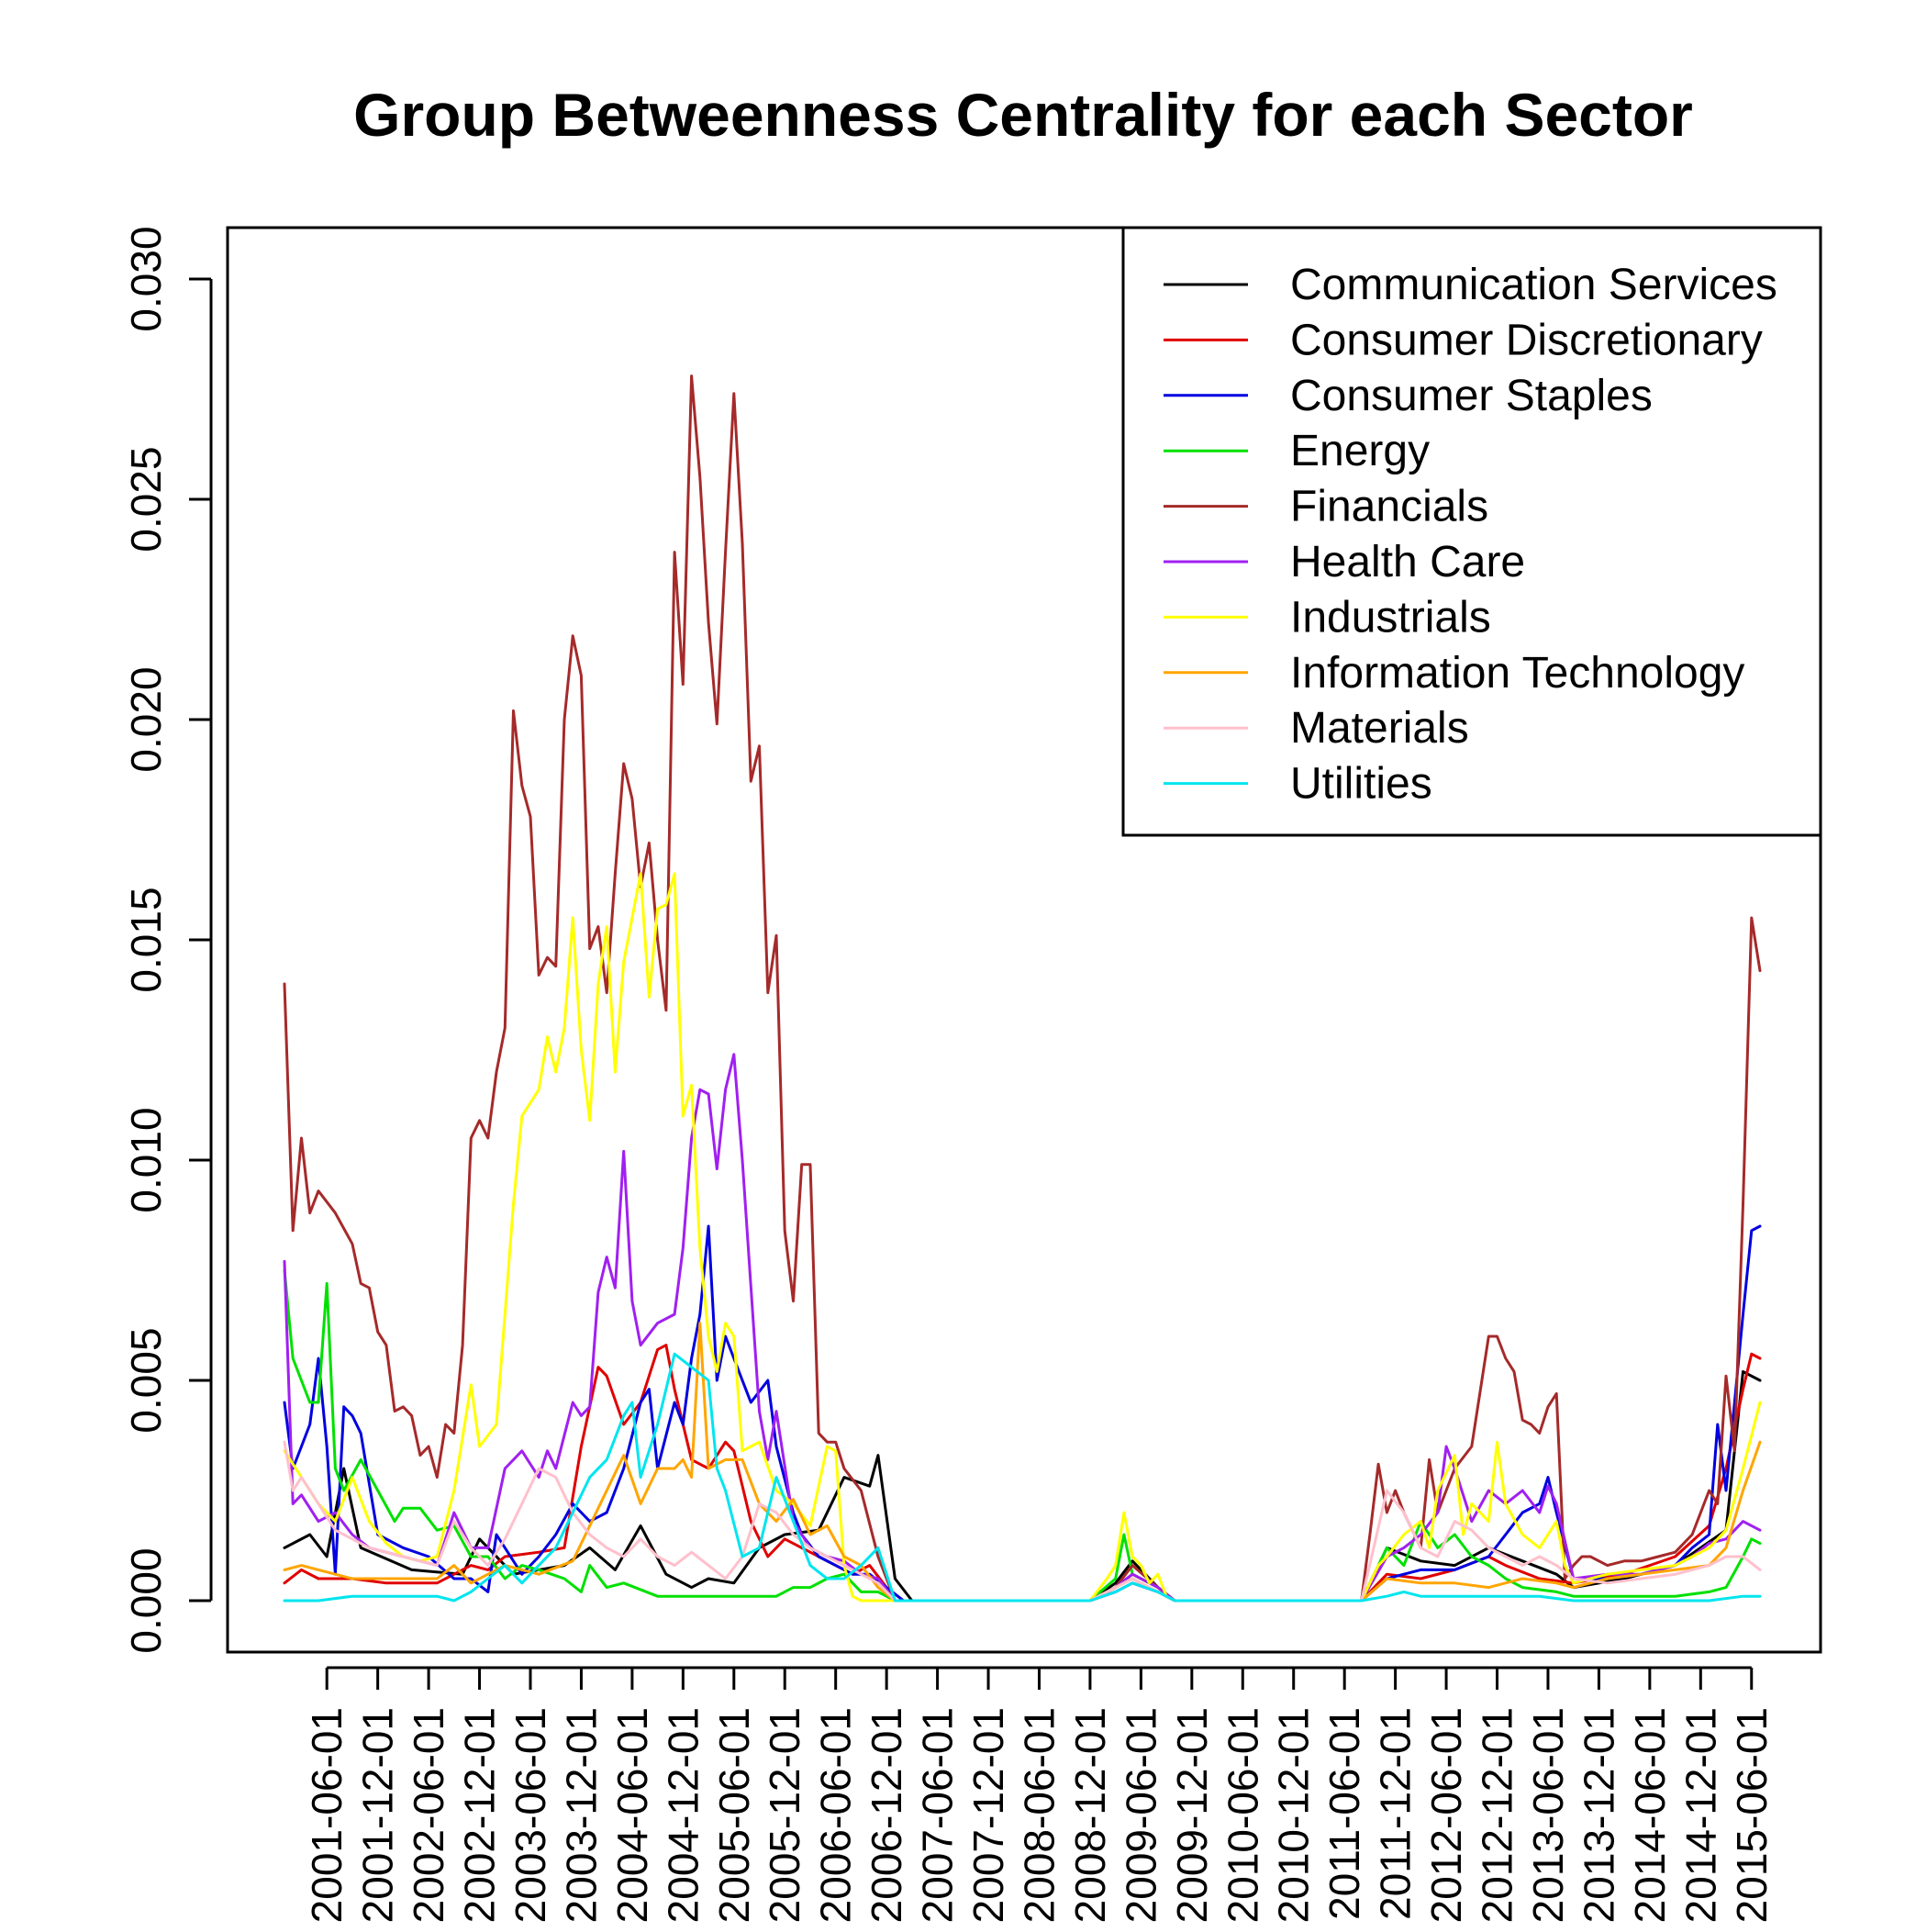 The width and height of the screenshot is (1927, 1932). I want to click on series-line-consumer-discretionary, so click(1022, 1473).